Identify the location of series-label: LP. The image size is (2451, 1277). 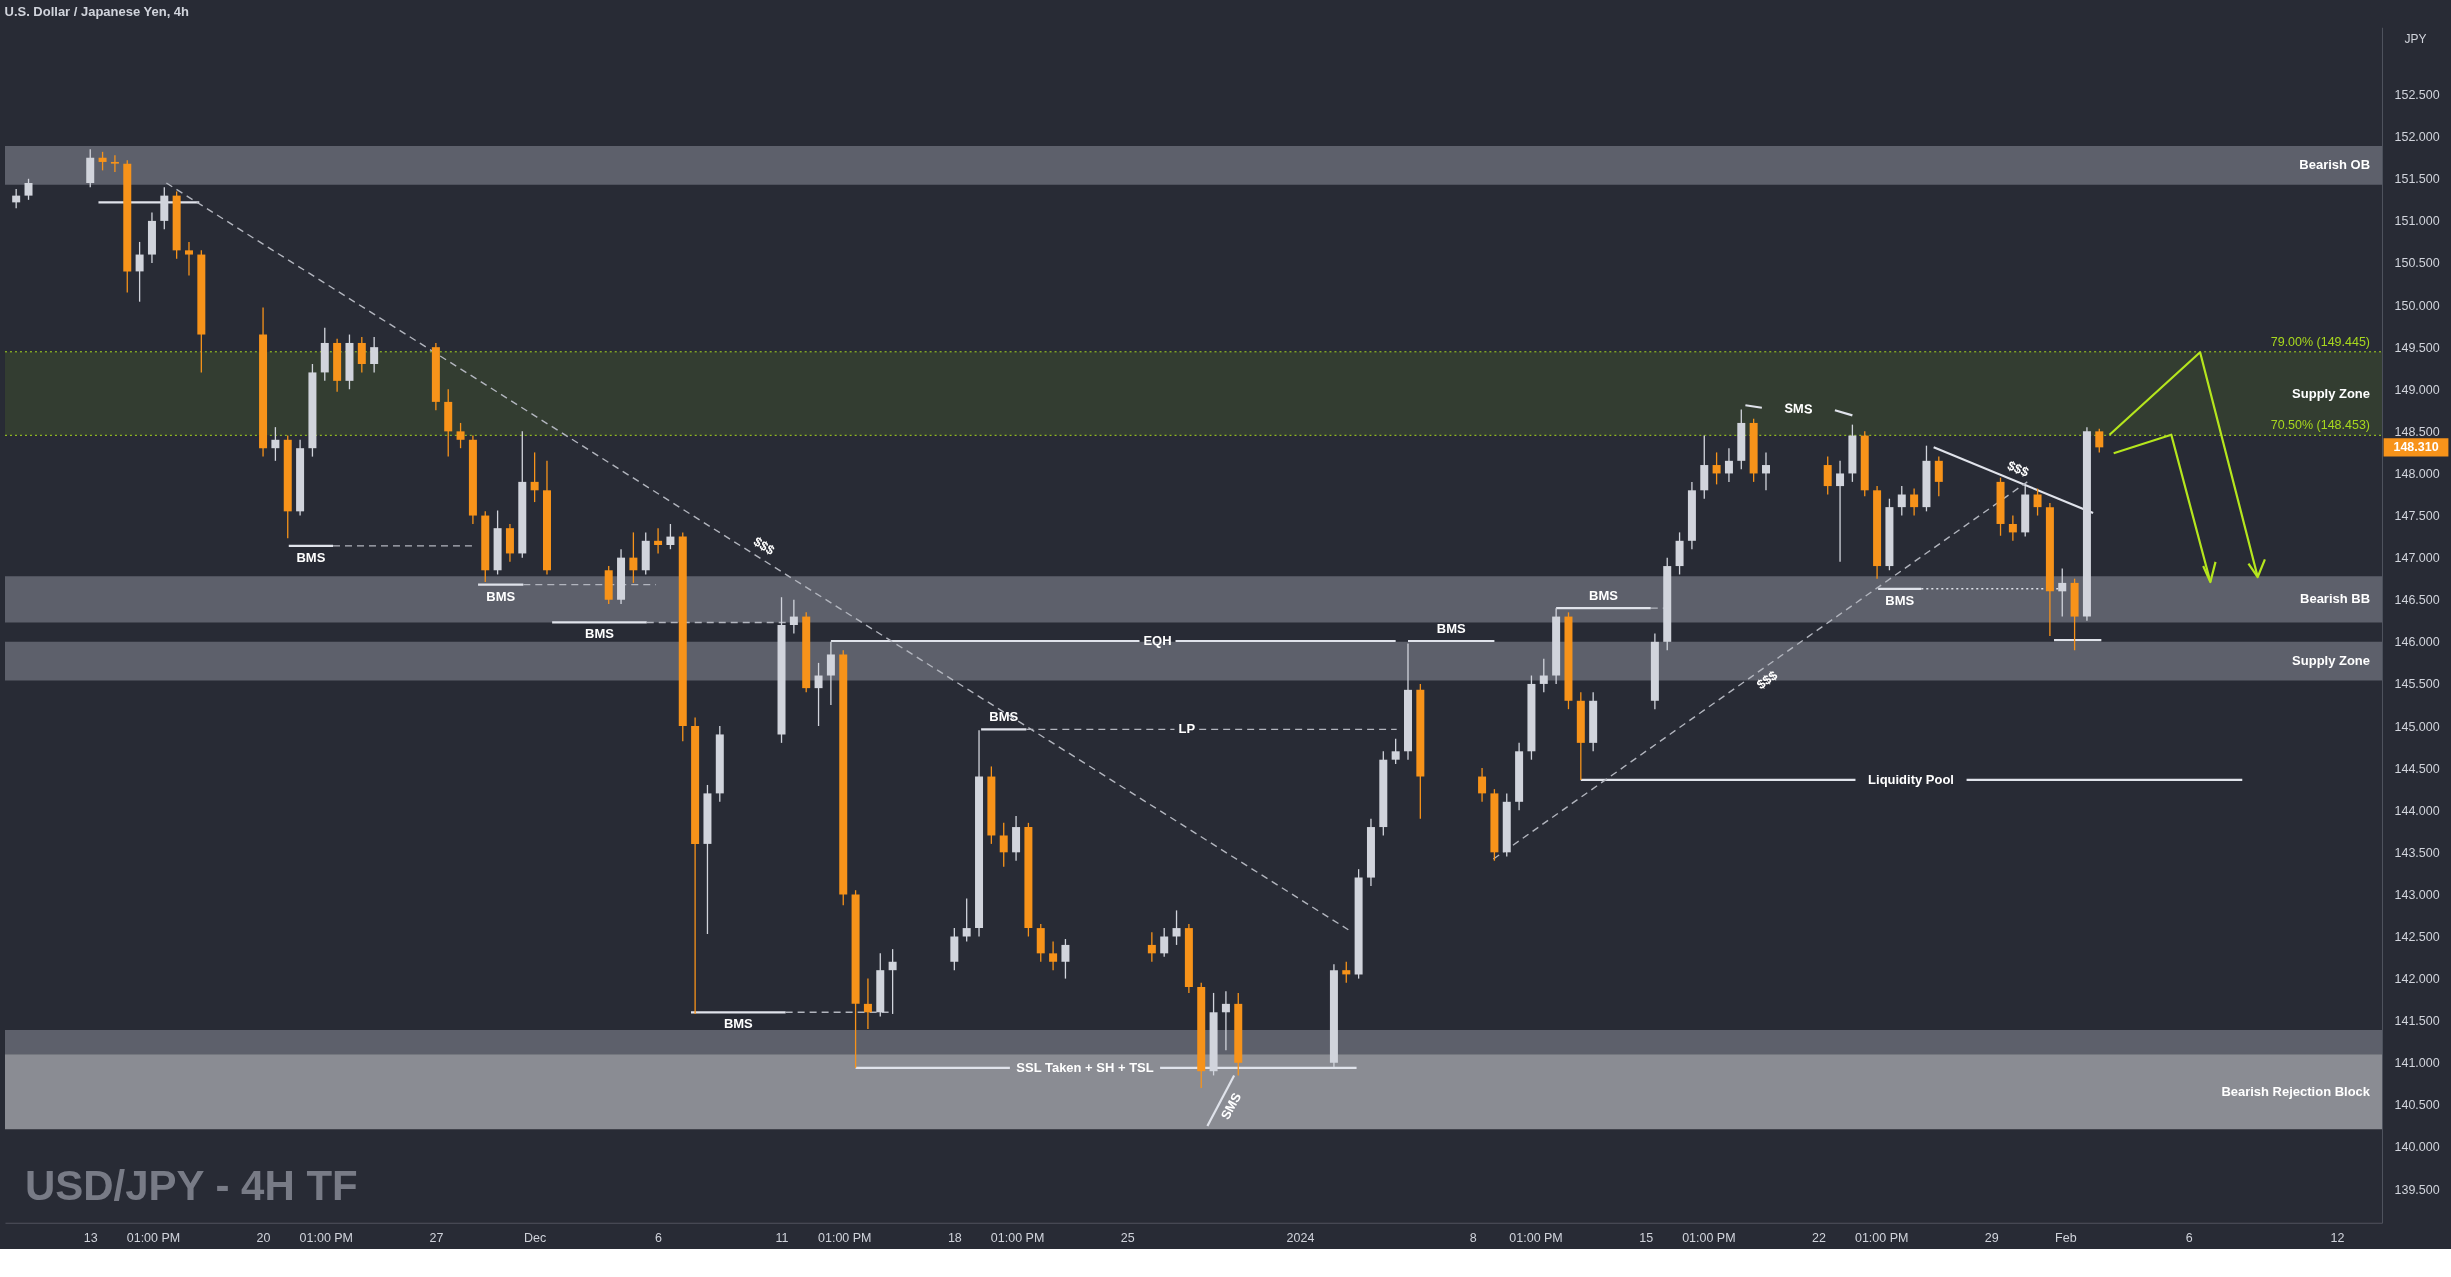
(1187, 729).